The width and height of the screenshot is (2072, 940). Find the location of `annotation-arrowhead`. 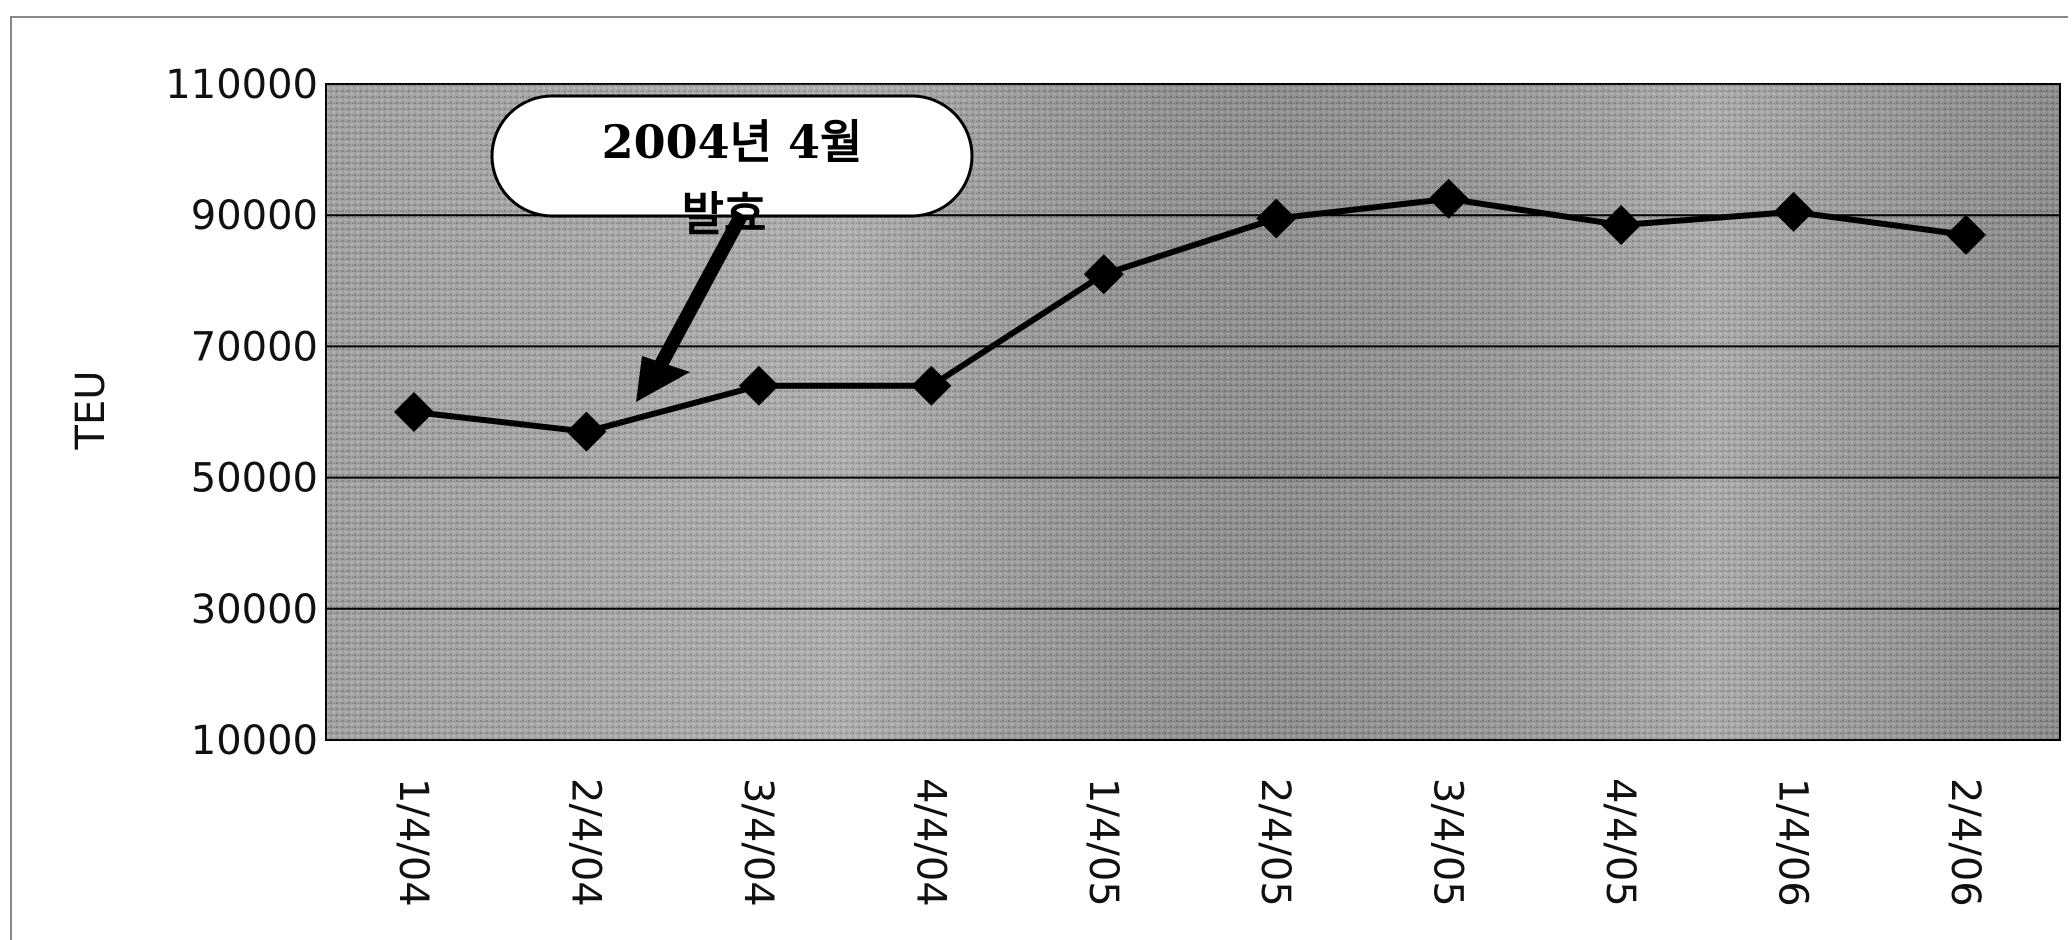

annotation-arrowhead is located at coordinates (663, 379).